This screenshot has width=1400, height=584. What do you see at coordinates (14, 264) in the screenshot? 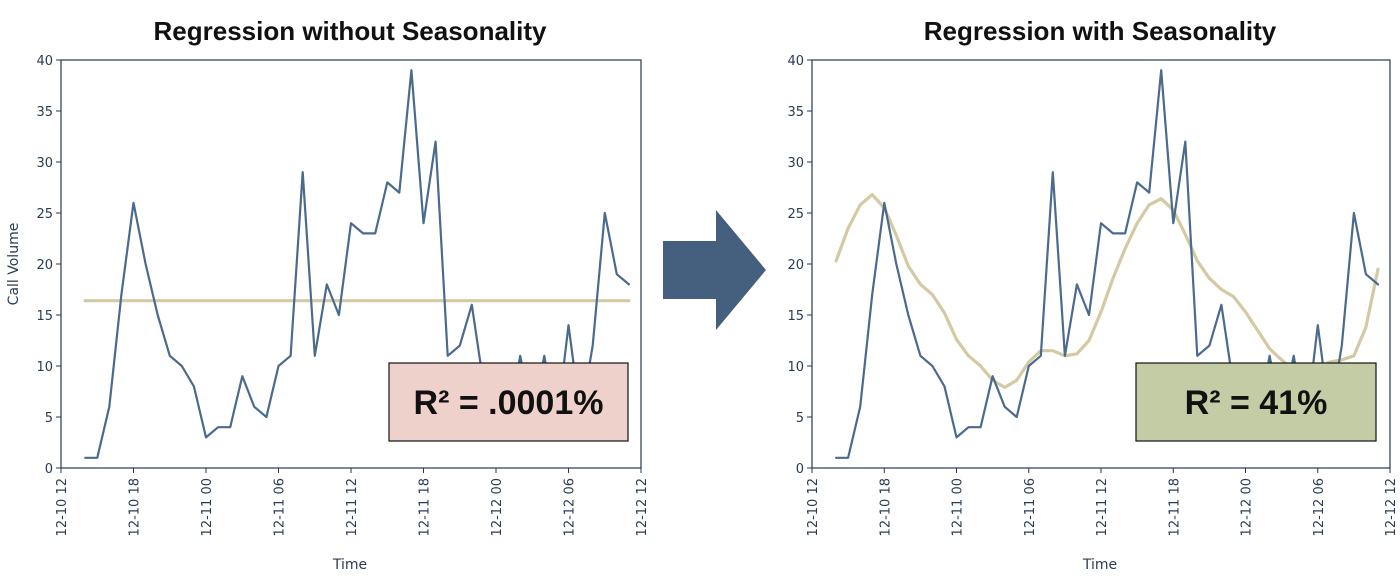
I see `y-axis-label: Call Volume` at bounding box center [14, 264].